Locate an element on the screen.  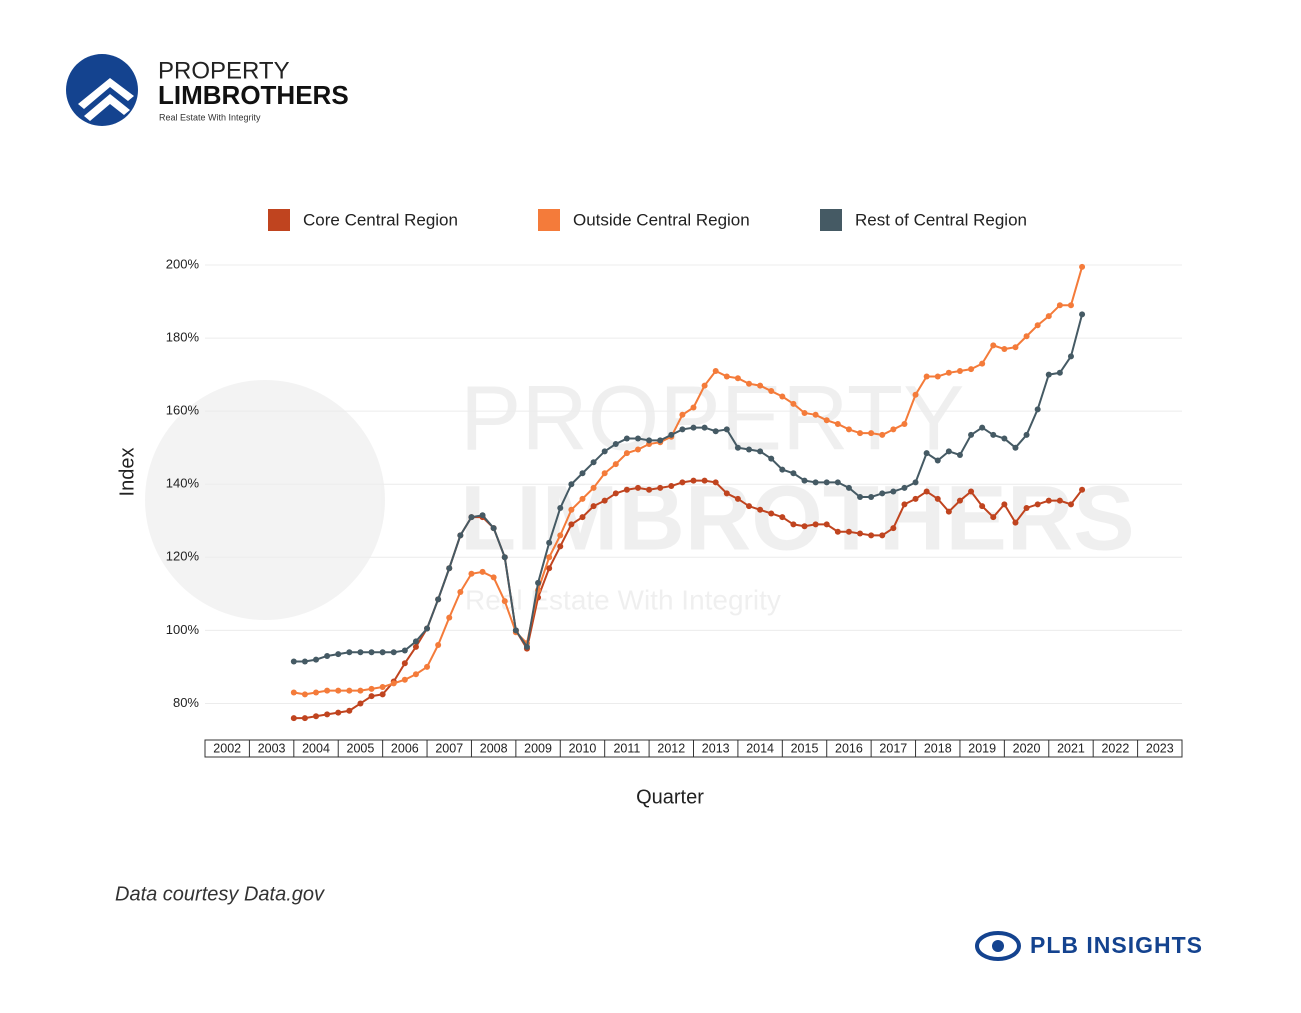
watermark-circle is located at coordinates (265, 500).